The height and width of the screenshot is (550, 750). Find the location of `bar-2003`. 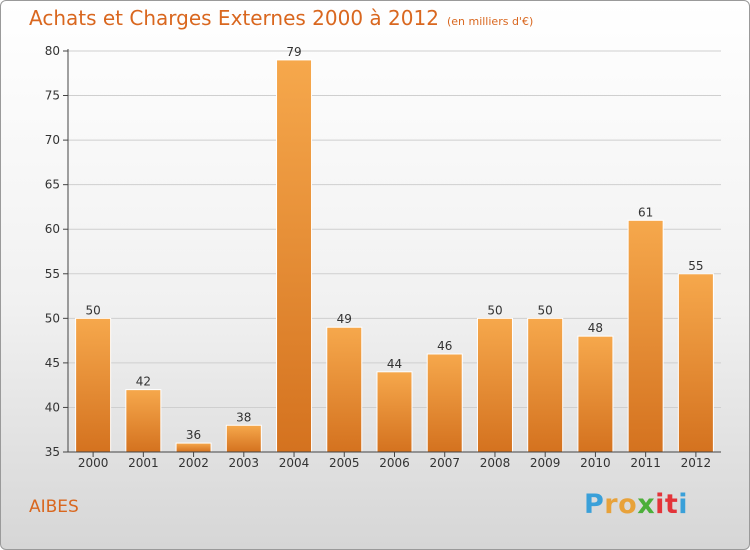

bar-2003 is located at coordinates (243, 438).